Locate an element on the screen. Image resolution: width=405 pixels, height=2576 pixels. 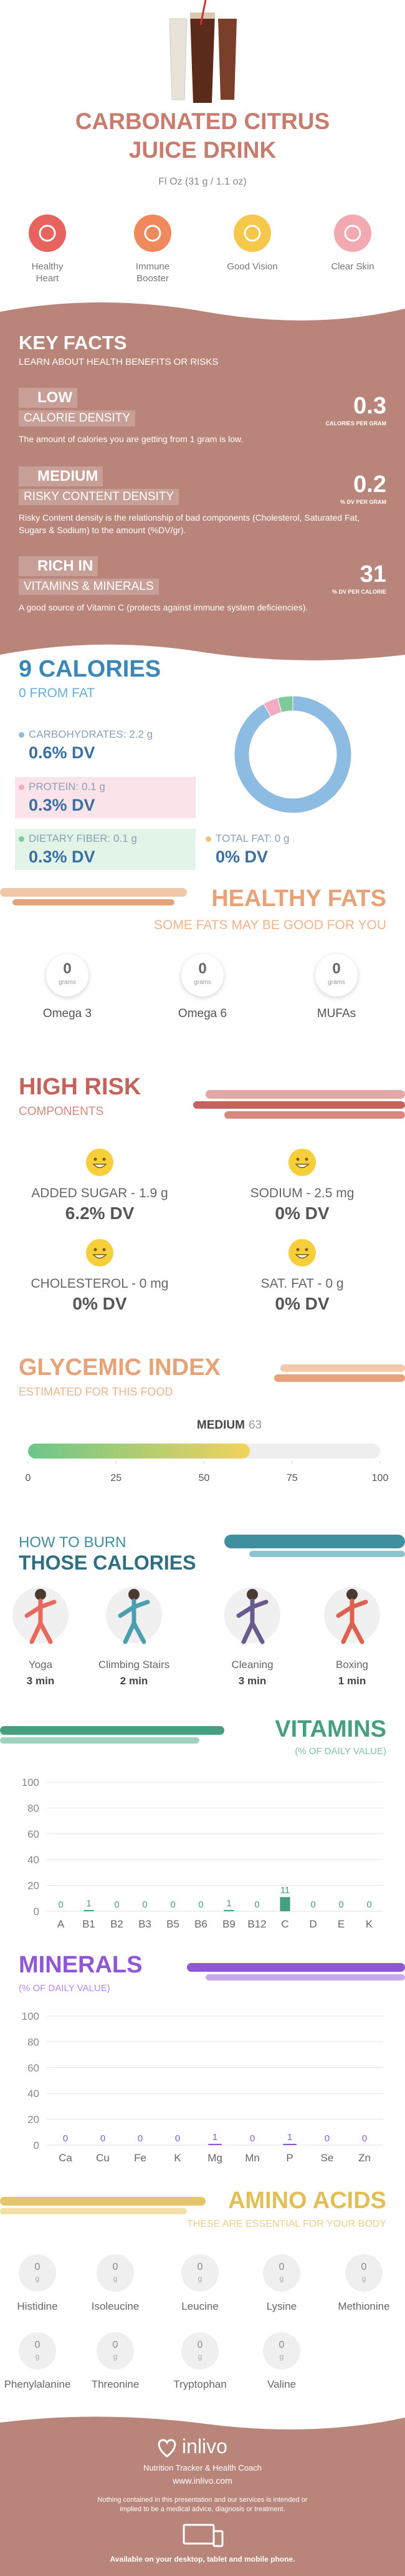
pie-slice is located at coordinates (285, 704).